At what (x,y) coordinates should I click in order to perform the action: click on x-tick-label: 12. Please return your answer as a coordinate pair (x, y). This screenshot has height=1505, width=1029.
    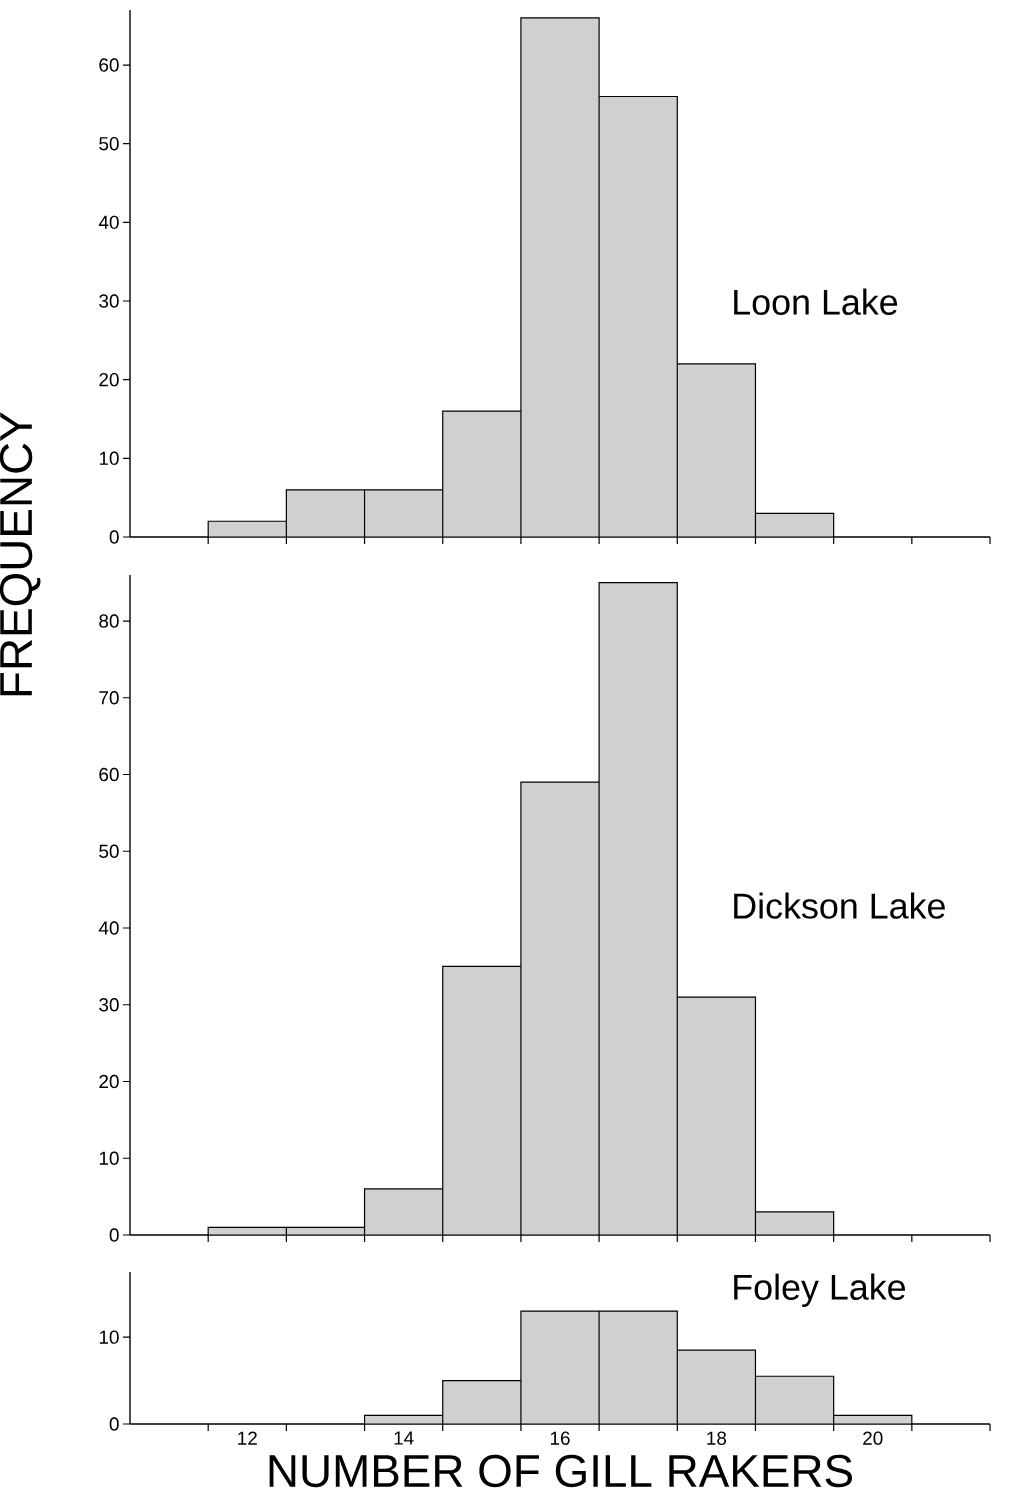
    Looking at the image, I should click on (247, 1438).